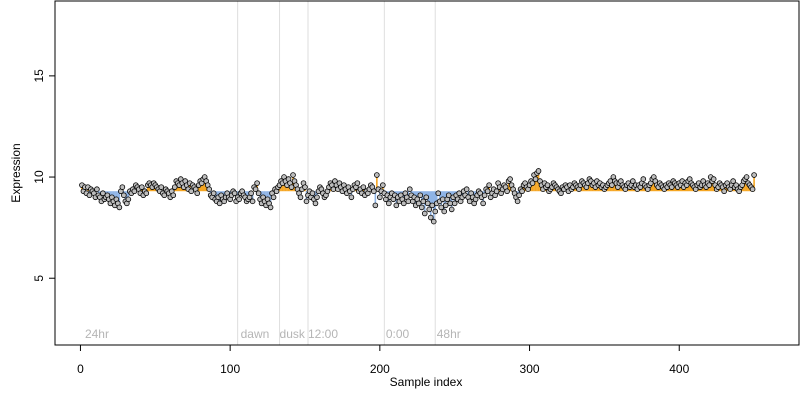 The height and width of the screenshot is (400, 800). Describe the element at coordinates (679, 369) in the screenshot. I see `x-tick-label: 400` at that location.